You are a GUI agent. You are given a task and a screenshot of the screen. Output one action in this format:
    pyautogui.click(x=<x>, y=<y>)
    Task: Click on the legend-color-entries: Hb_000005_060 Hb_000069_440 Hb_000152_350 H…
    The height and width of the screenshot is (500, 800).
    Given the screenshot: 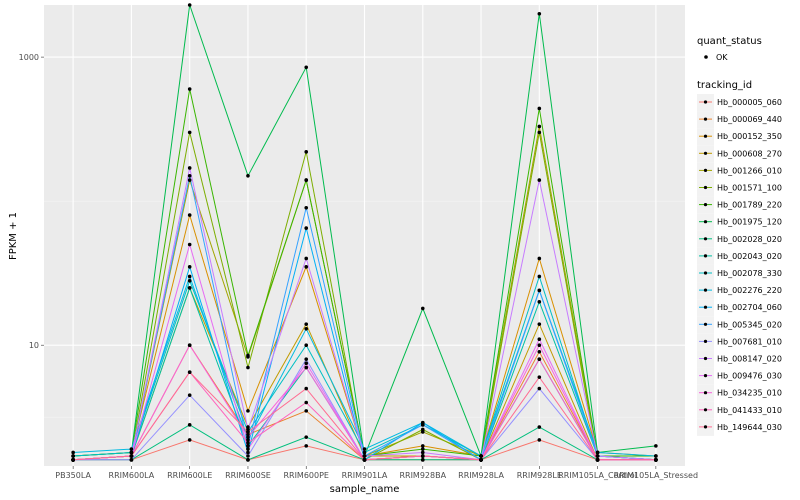 What is the action you would take?
    pyautogui.click(x=739, y=265)
    